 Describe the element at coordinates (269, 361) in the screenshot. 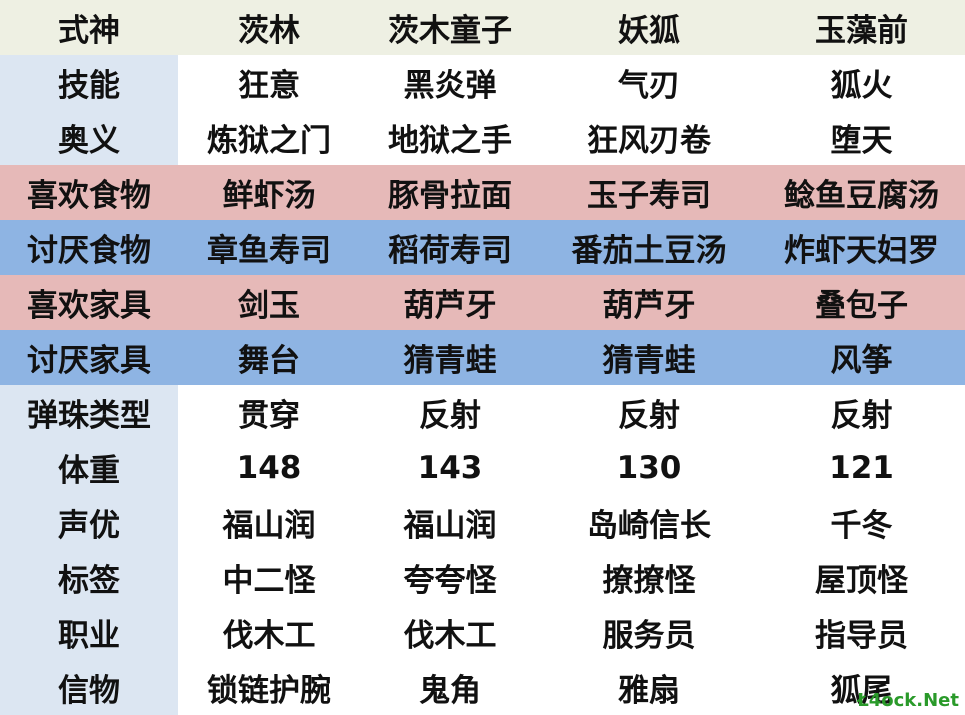

I see `table-cell: 舞台` at that location.